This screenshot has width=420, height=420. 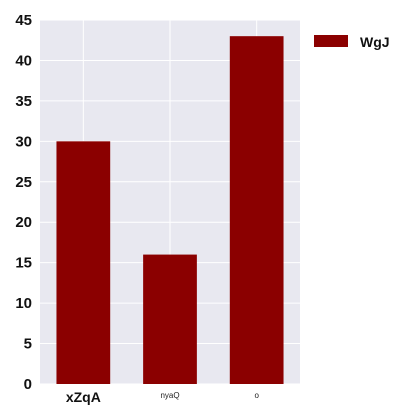 What do you see at coordinates (375, 42) in the screenshot?
I see `legend-label: WgJ` at bounding box center [375, 42].